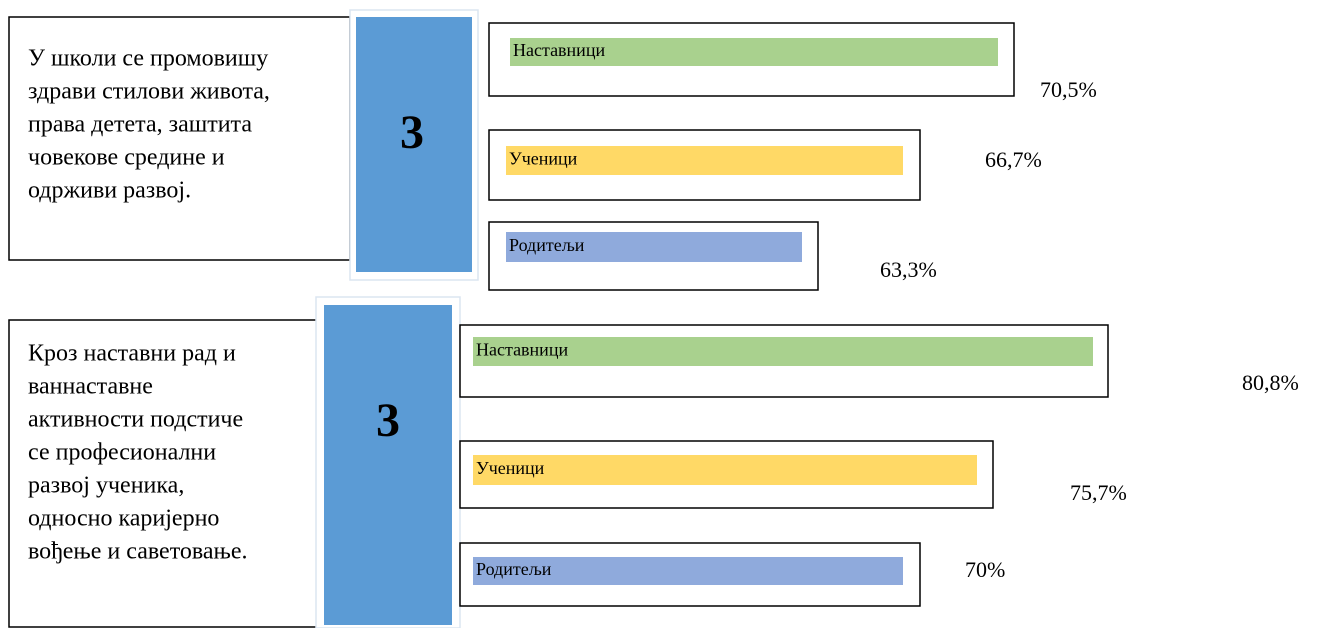 This screenshot has height=628, width=1323. Describe the element at coordinates (135, 420) in the screenshot. I see `statement-line: активности подстиче` at that location.